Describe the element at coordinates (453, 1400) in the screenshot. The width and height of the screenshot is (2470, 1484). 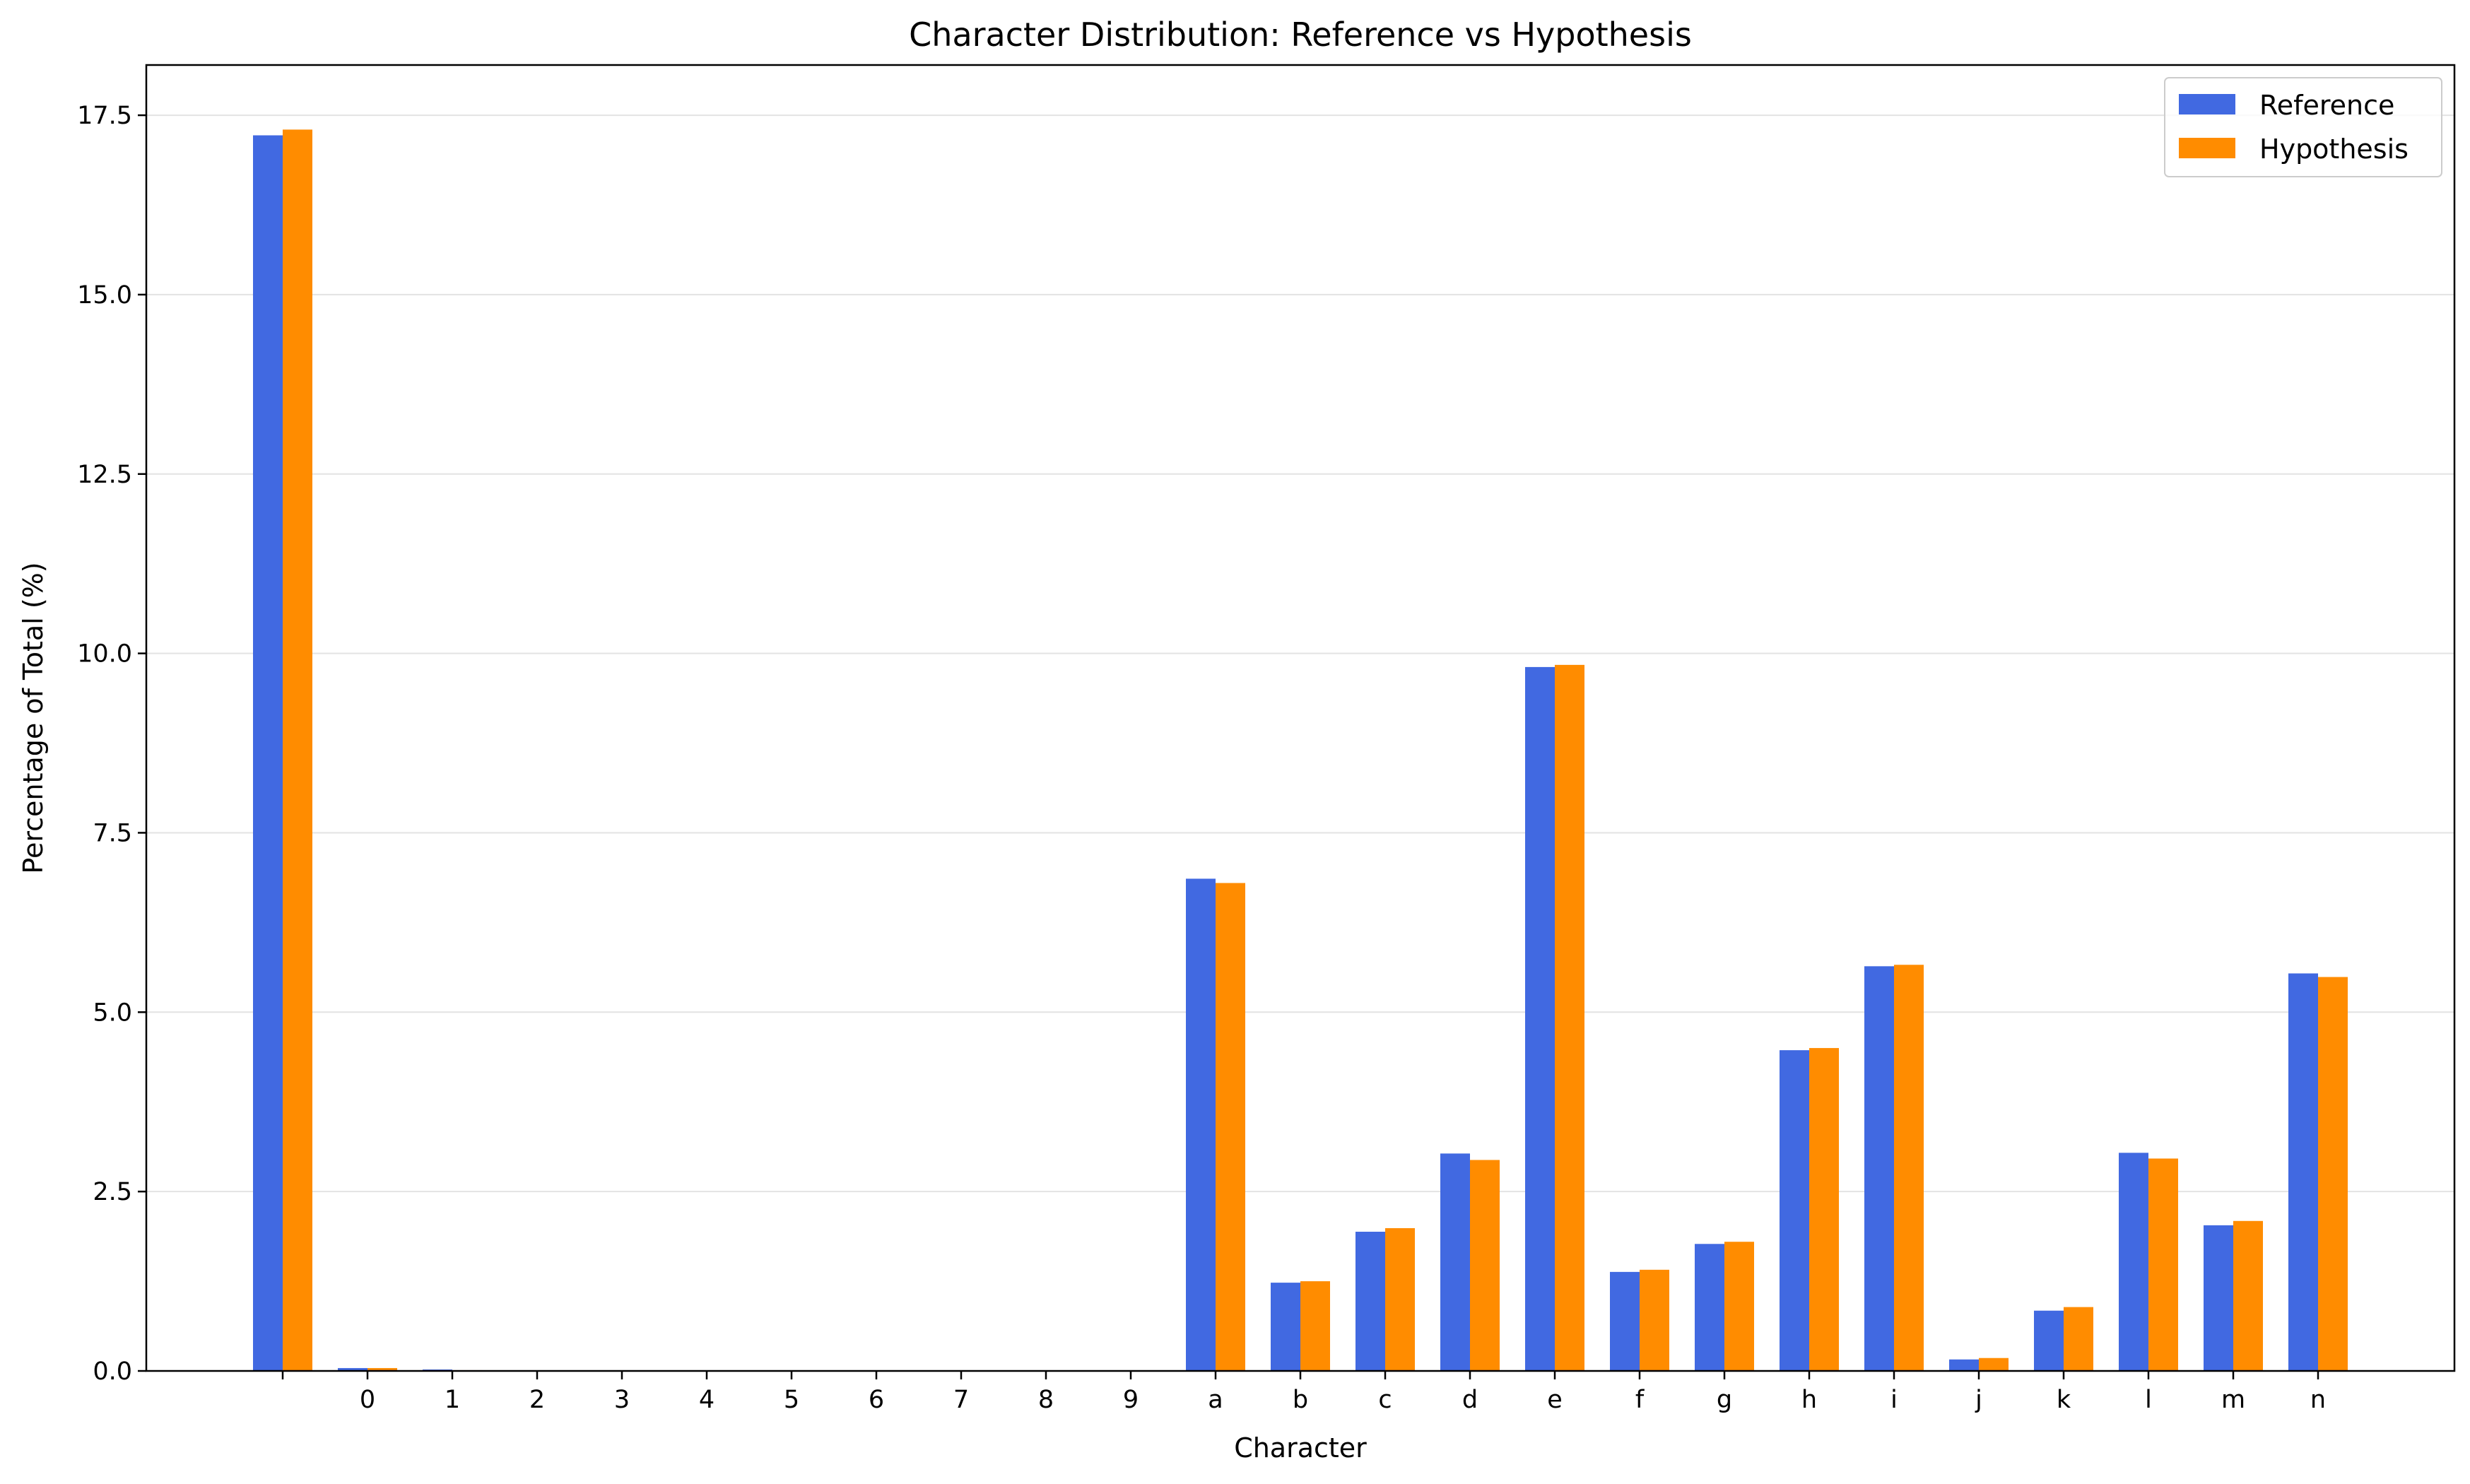
I see `x-tick-label: 1` at that location.